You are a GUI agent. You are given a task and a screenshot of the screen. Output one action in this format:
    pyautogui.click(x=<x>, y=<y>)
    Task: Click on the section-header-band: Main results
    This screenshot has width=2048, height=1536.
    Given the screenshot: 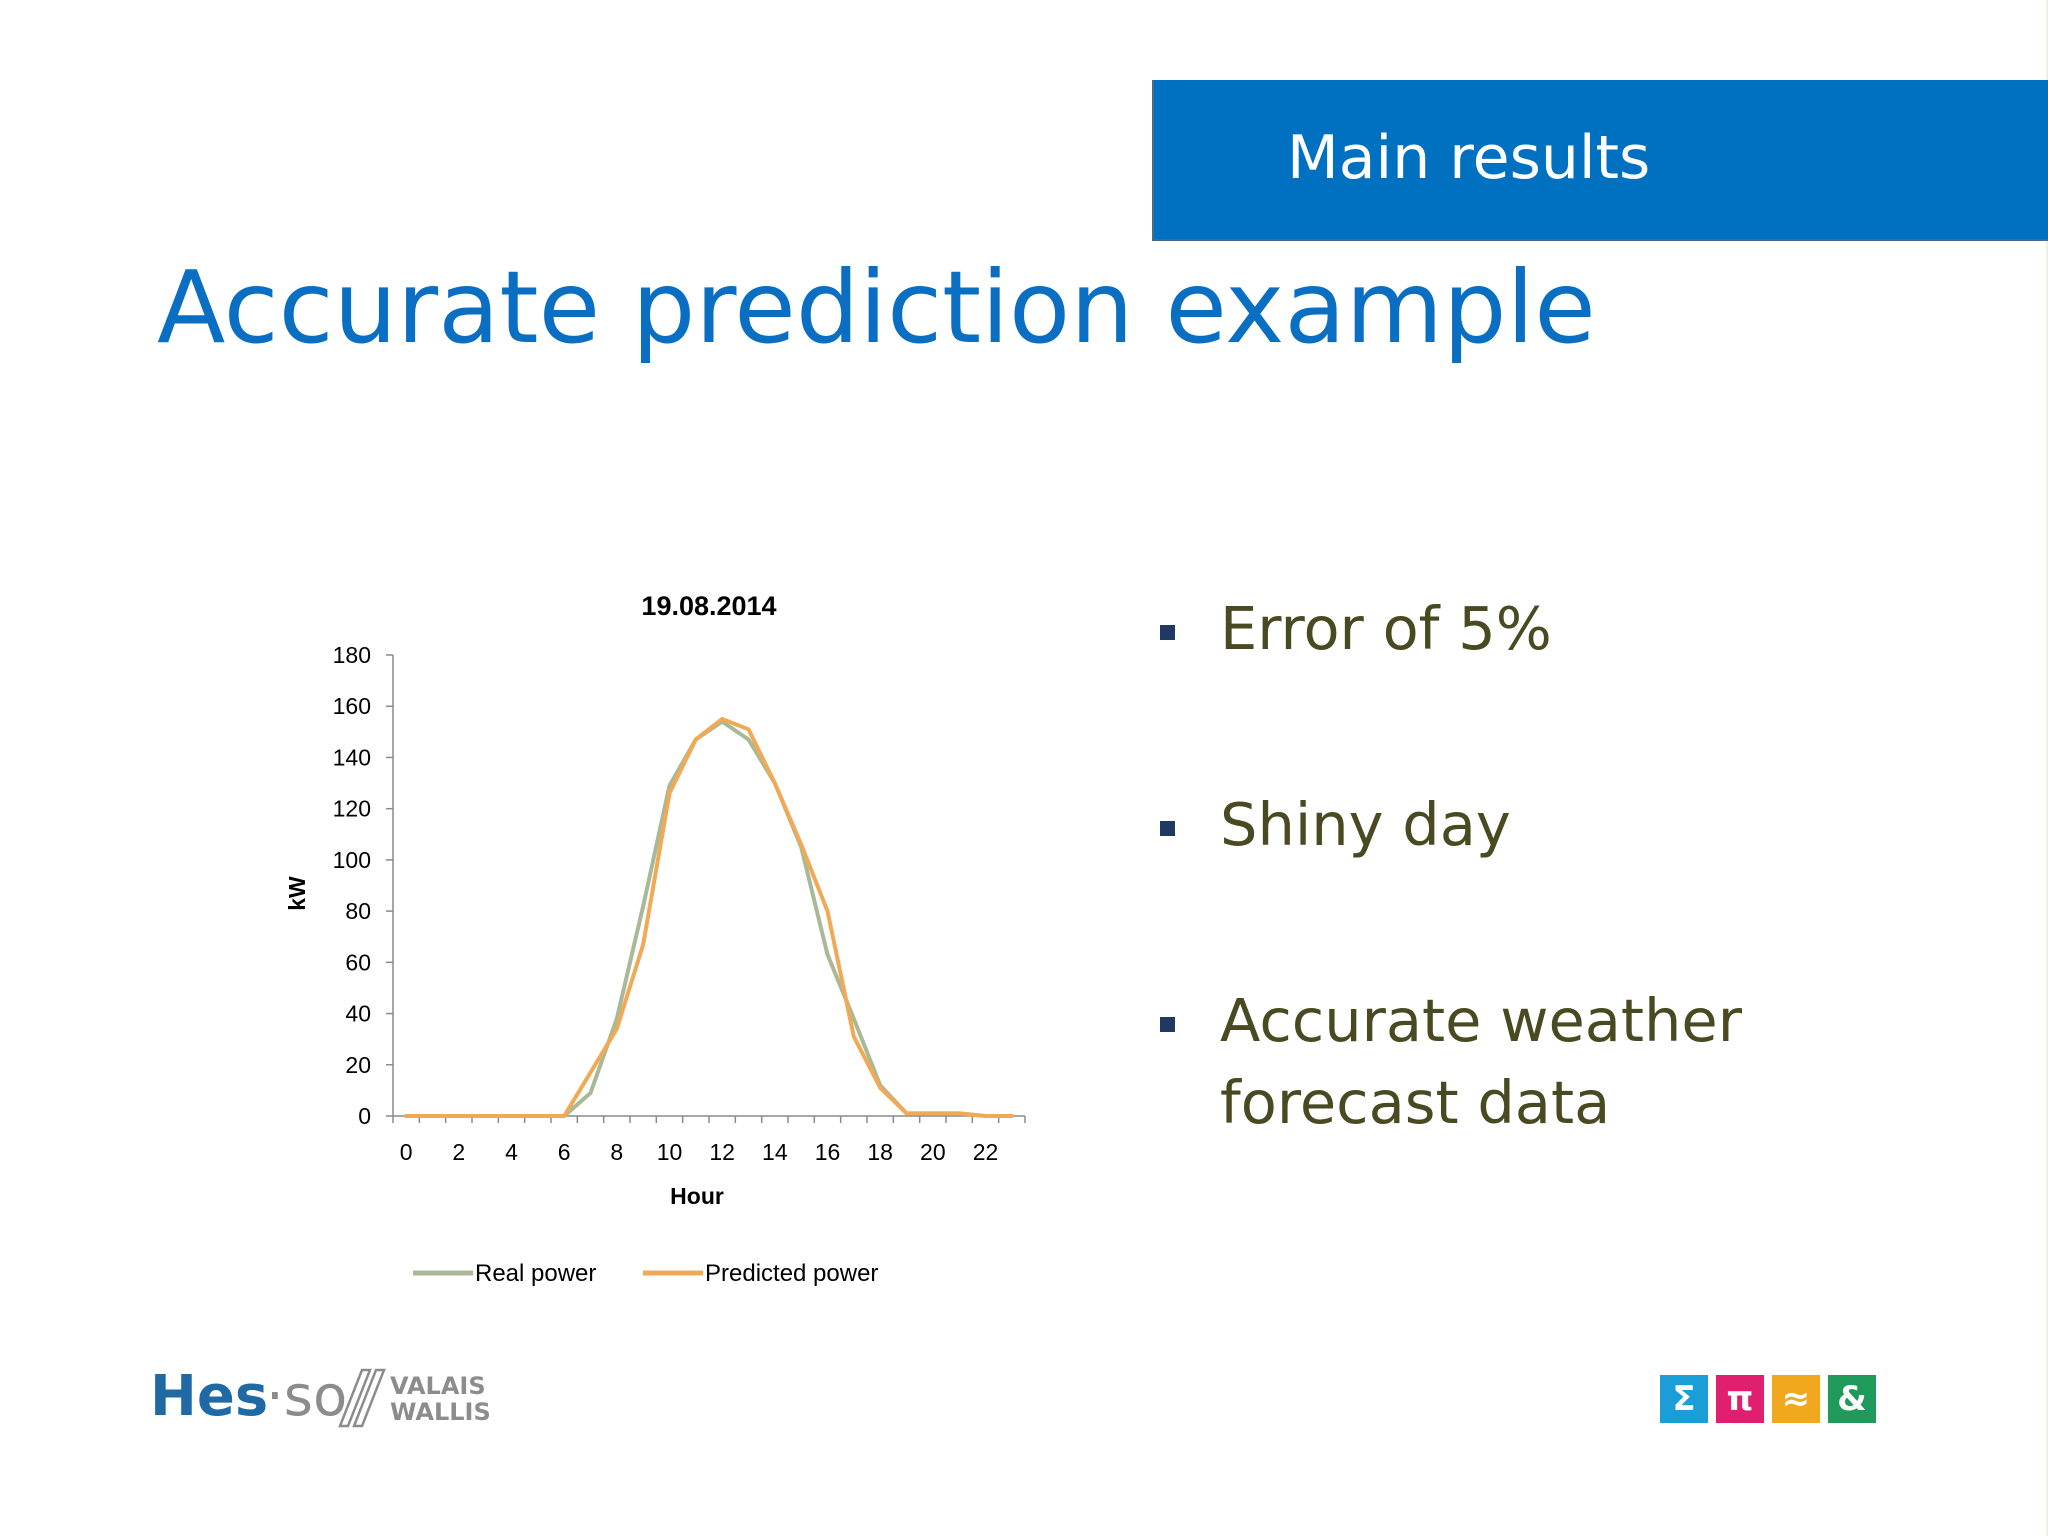 What is the action you would take?
    pyautogui.click(x=1600, y=160)
    